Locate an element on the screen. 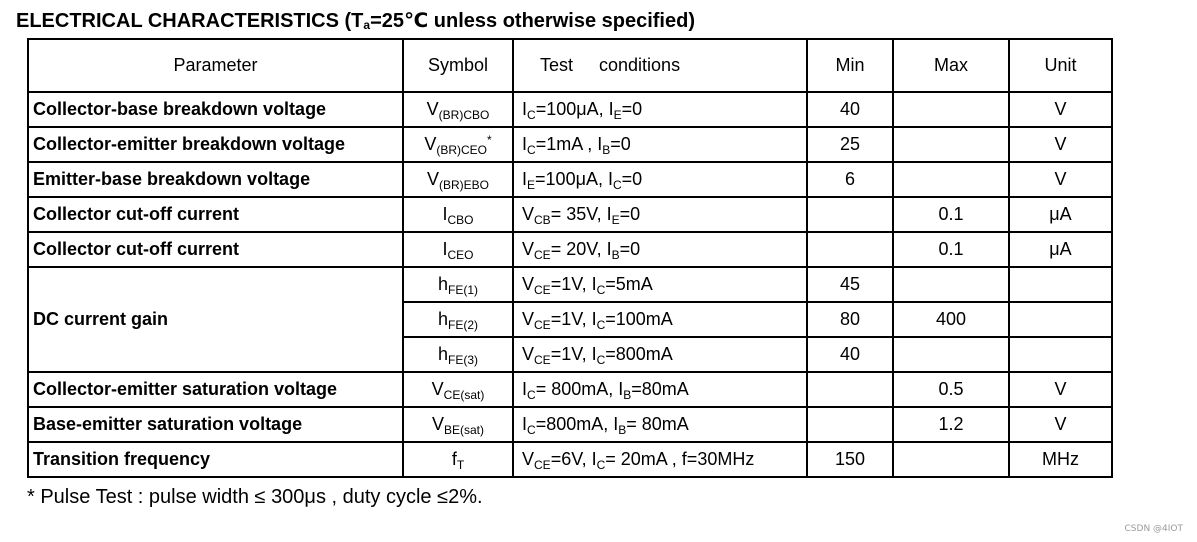 The width and height of the screenshot is (1197, 542). unit-cell: μA is located at coordinates (1060, 214).